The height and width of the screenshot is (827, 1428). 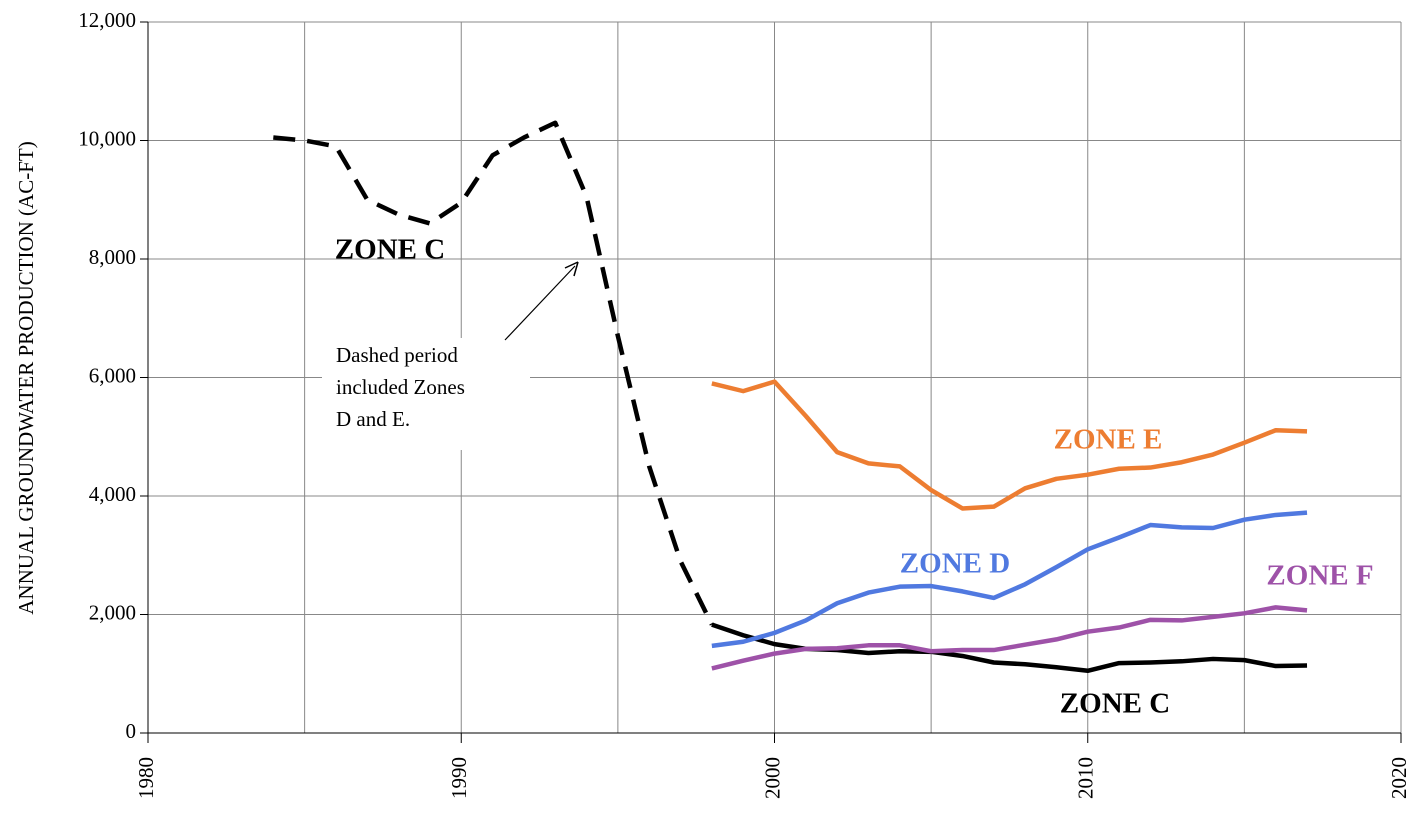 I want to click on y-tick-label: 0, so click(x=131, y=731).